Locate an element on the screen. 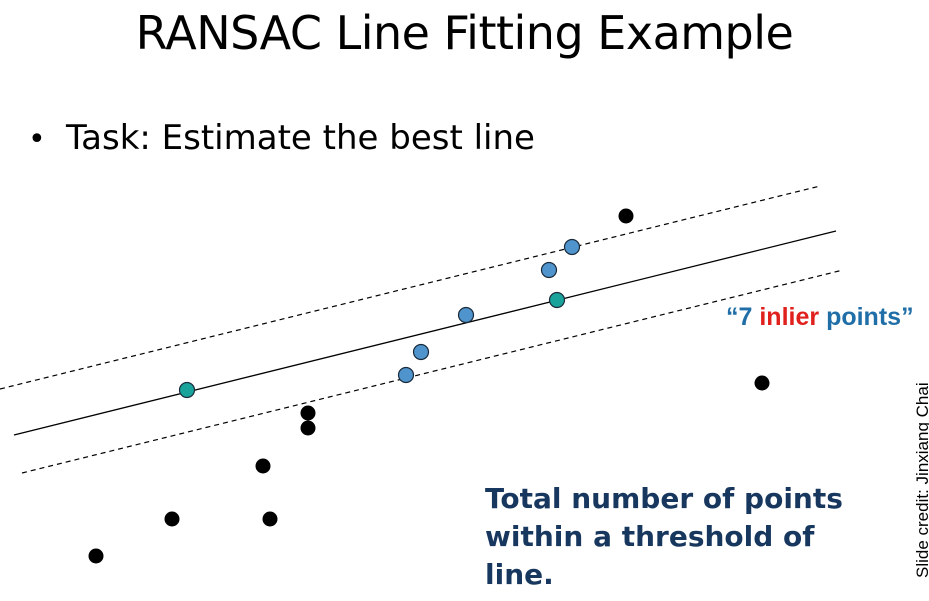 This screenshot has width=929, height=601. inlier-count-label: “7 inlier points” is located at coordinates (820, 317).